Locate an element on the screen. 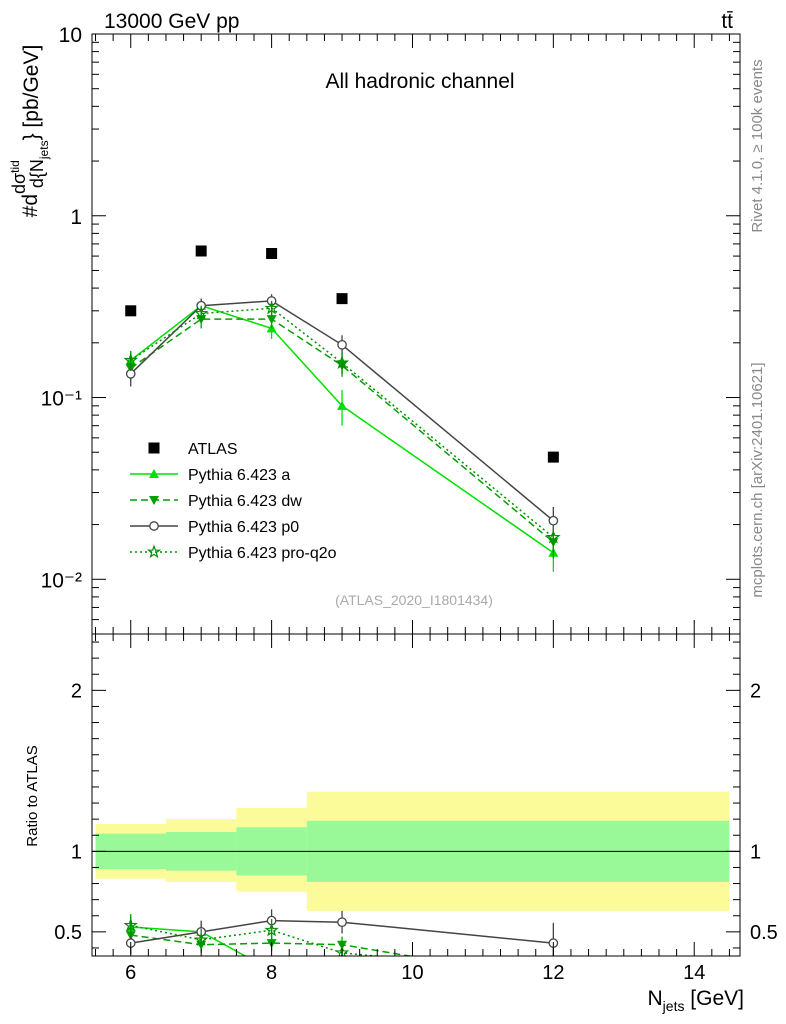  legend-label: Pythia 6.423 dw is located at coordinates (245, 501).